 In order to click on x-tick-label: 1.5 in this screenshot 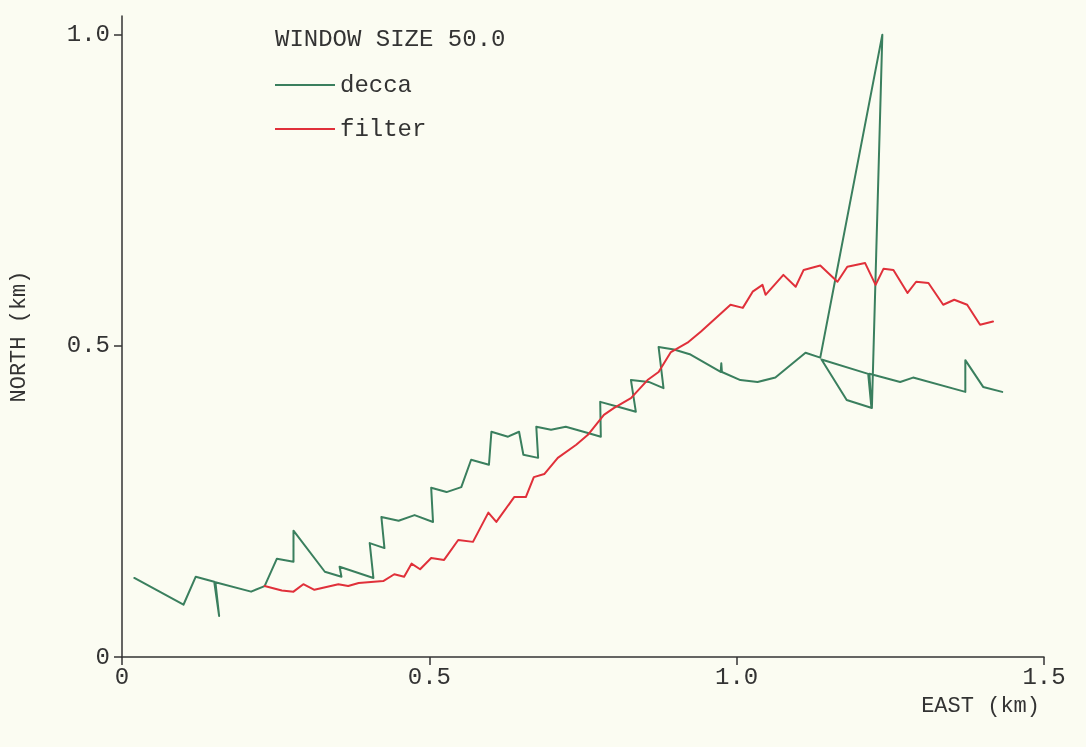, I will do `click(1044, 677)`.